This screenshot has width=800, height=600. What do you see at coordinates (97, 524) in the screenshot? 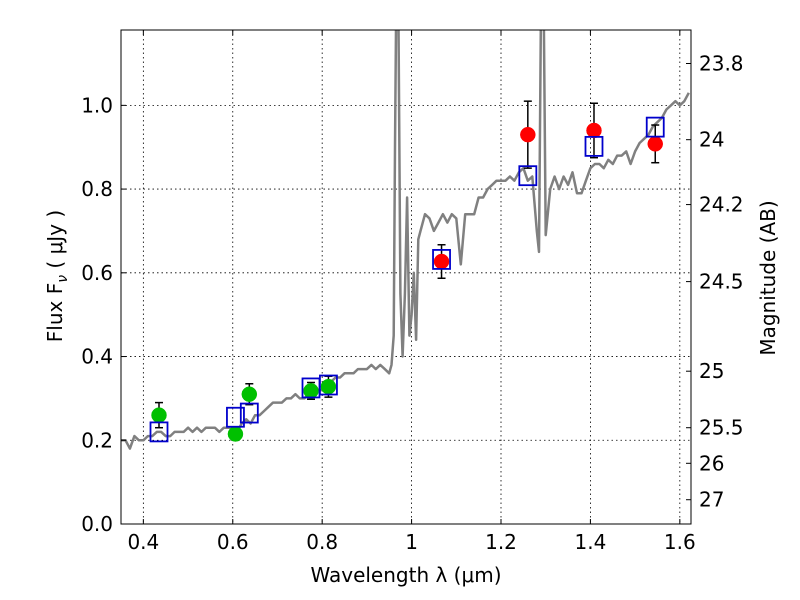
I see `y-tick-label: 0.0` at bounding box center [97, 524].